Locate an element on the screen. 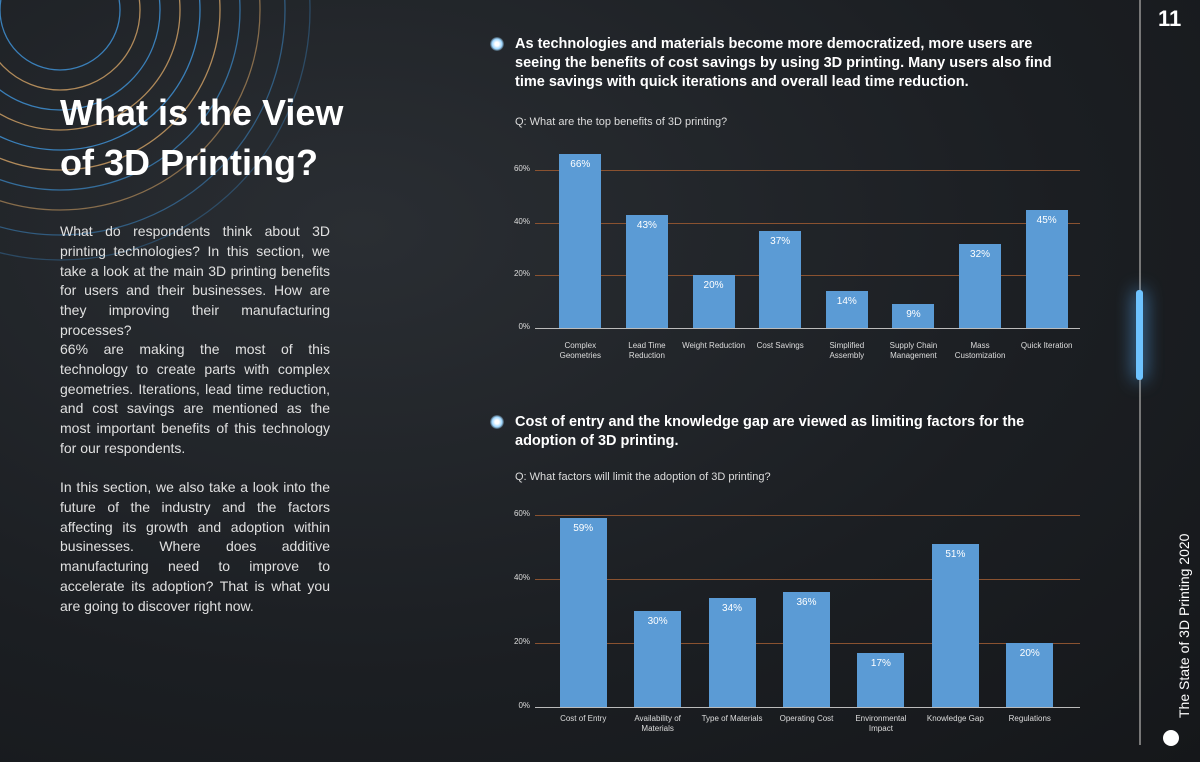 Image resolution: width=1200 pixels, height=762 pixels. x-tick-label: Environmental Impact is located at coordinates (881, 723).